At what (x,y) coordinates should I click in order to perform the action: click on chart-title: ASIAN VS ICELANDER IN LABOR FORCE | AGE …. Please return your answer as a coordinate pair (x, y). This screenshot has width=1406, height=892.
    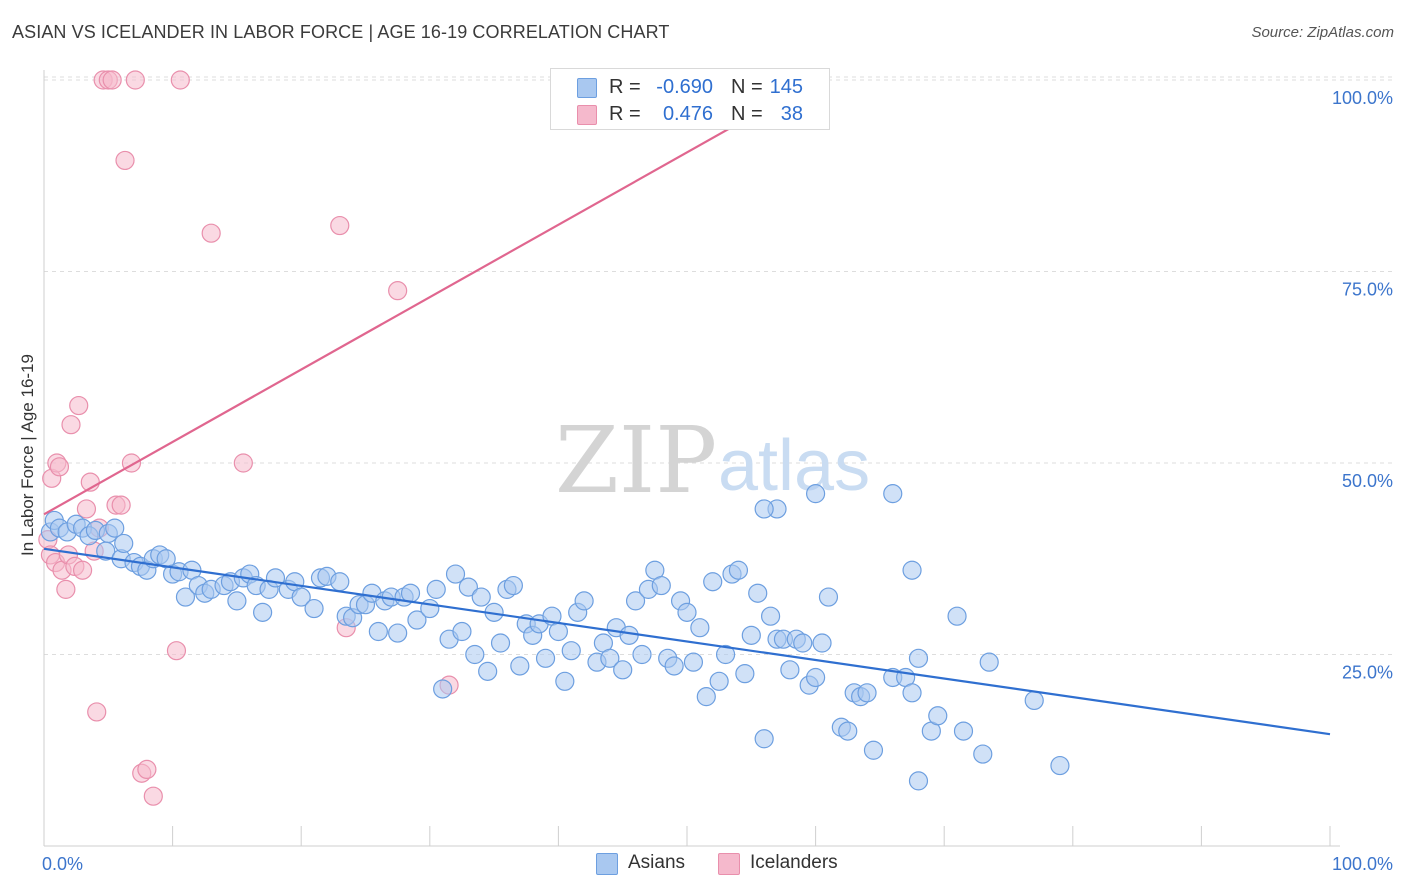
    Looking at the image, I should click on (341, 32).